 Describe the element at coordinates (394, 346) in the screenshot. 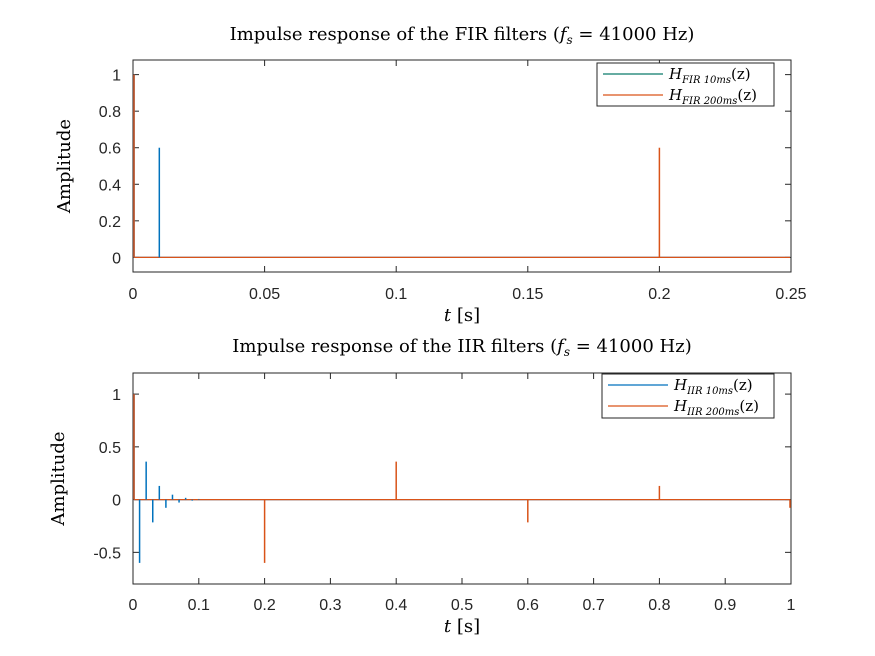

I see `title-lead: Impulse response of the IIR filters (` at that location.